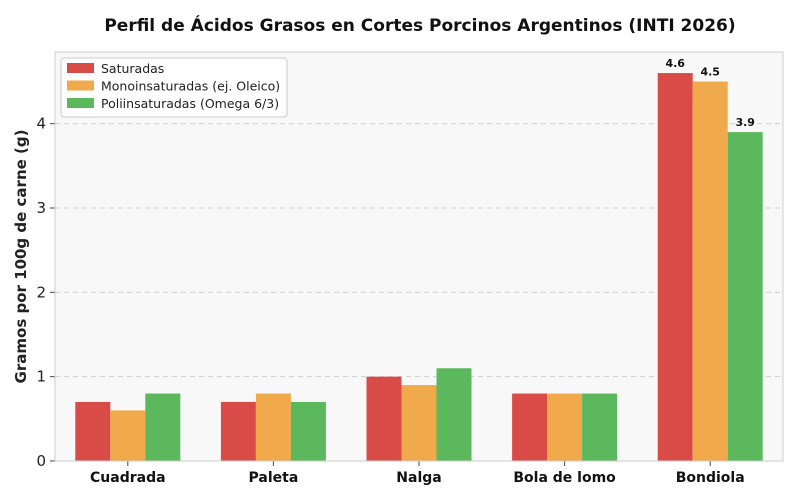 This screenshot has width=800, height=500. Describe the element at coordinates (41, 377) in the screenshot. I see `y-tick-label: 1` at that location.